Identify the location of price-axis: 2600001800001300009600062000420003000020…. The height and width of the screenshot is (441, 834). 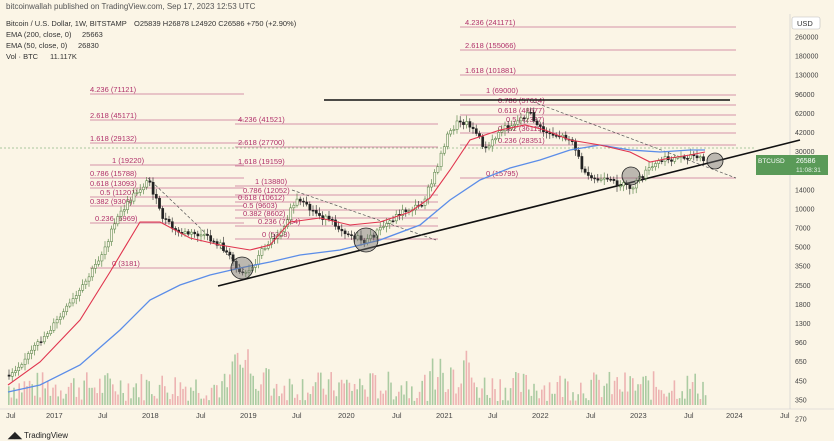
(806, 229).